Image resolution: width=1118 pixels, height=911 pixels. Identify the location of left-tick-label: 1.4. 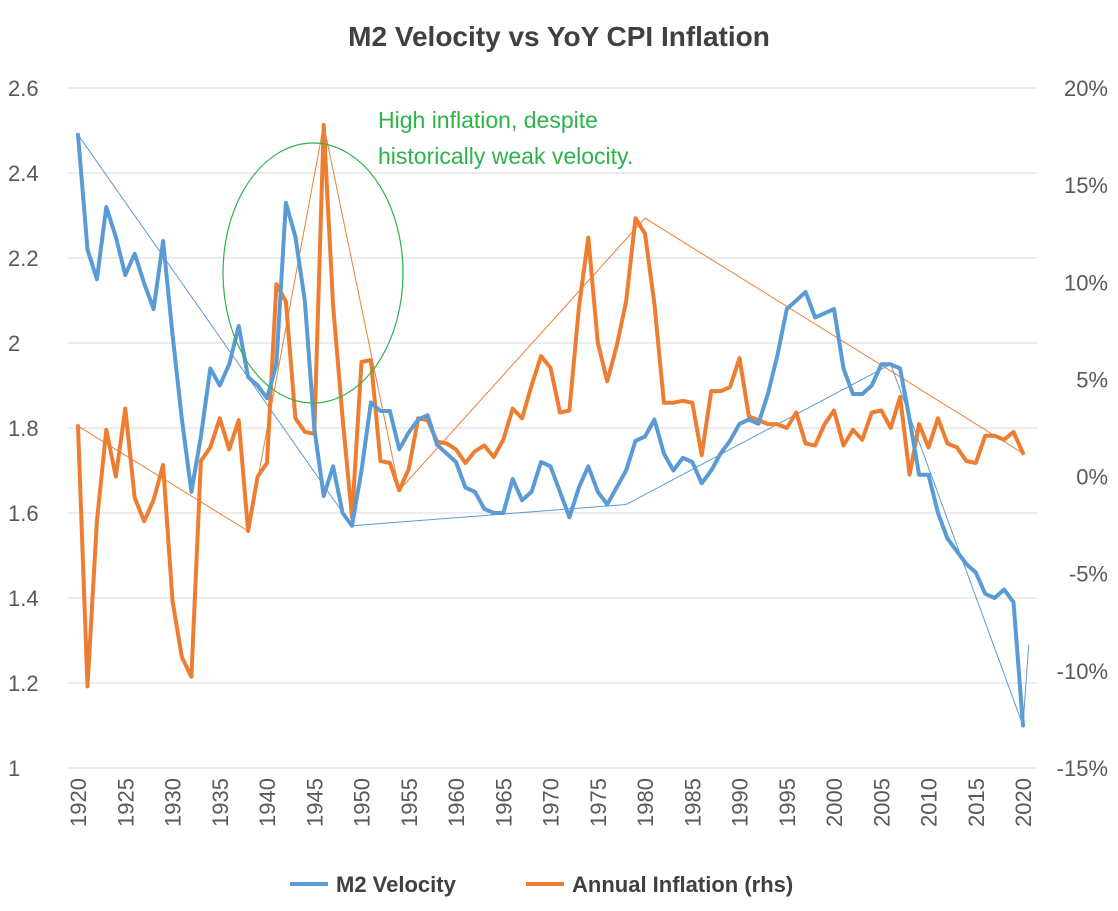
(23, 598).